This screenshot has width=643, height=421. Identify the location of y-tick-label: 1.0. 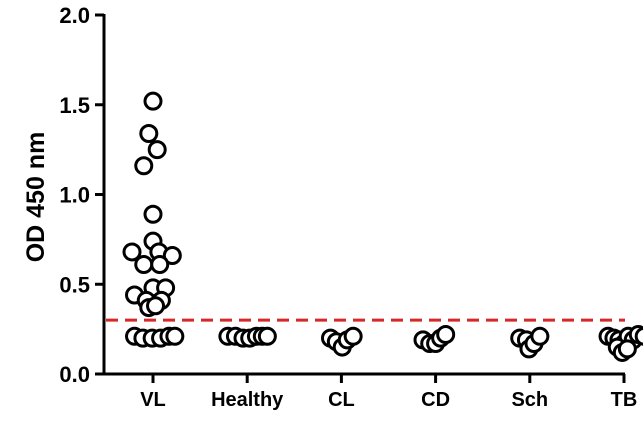
(74, 195).